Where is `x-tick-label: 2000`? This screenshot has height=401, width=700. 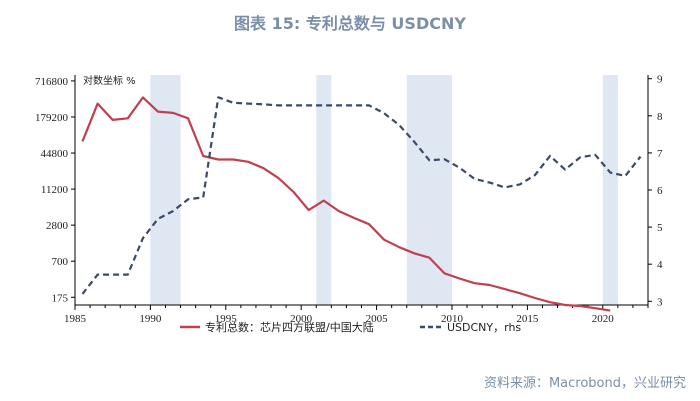
x-tick-label: 2000 is located at coordinates (301, 319).